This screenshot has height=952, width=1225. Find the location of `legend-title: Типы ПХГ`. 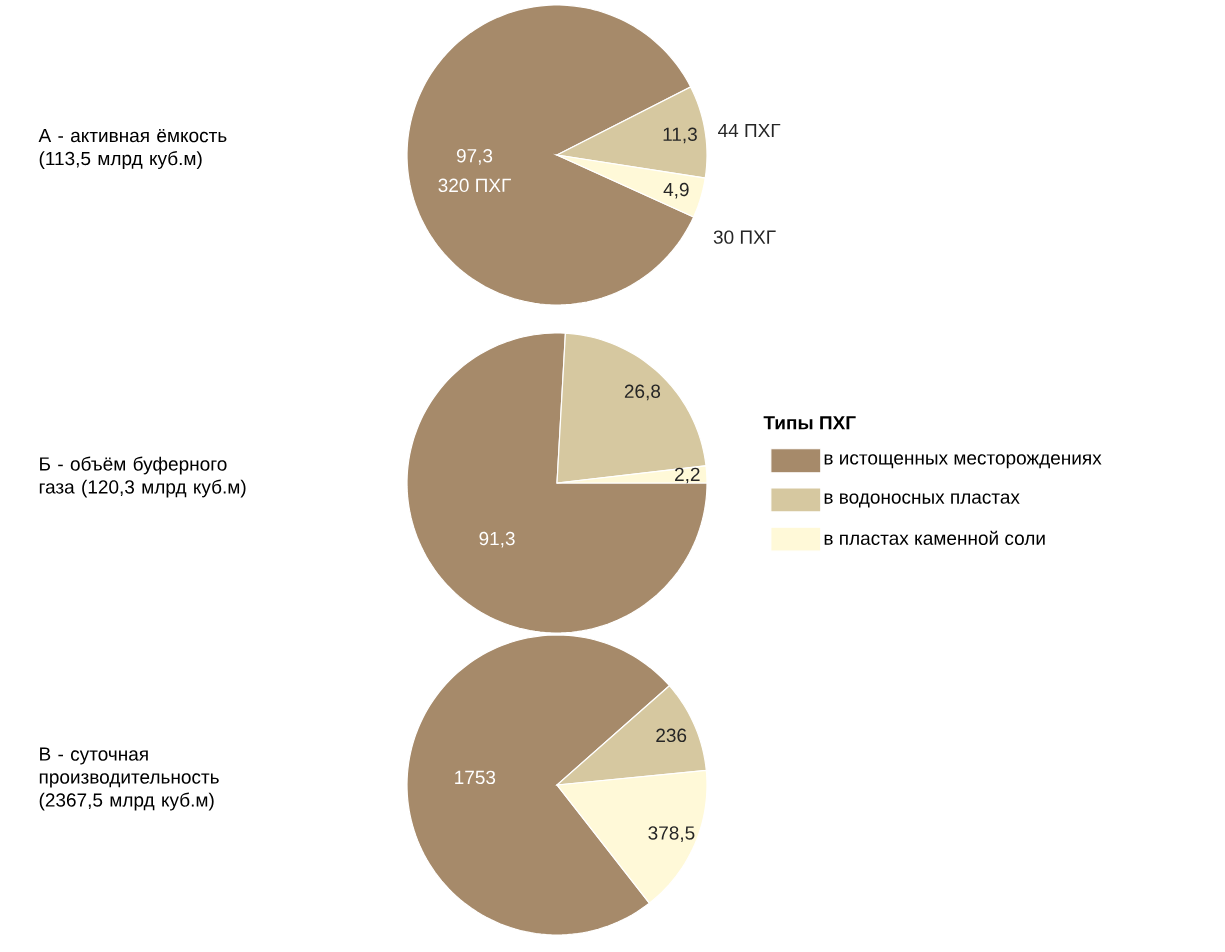

legend-title: Типы ПХГ is located at coordinates (809, 423).